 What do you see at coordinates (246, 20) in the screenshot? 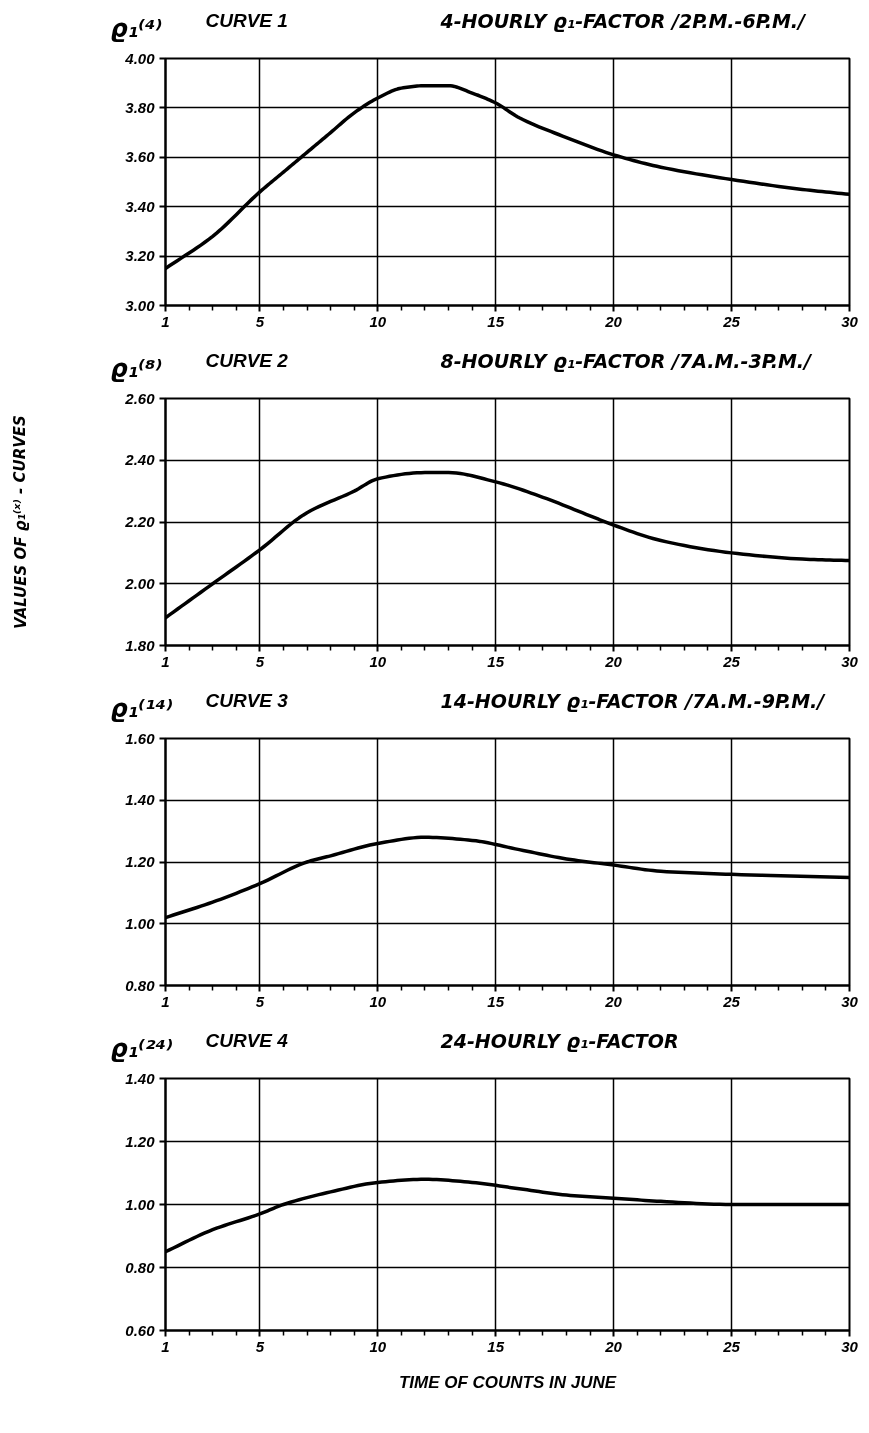
I see `chart-title: CURVE 1` at bounding box center [246, 20].